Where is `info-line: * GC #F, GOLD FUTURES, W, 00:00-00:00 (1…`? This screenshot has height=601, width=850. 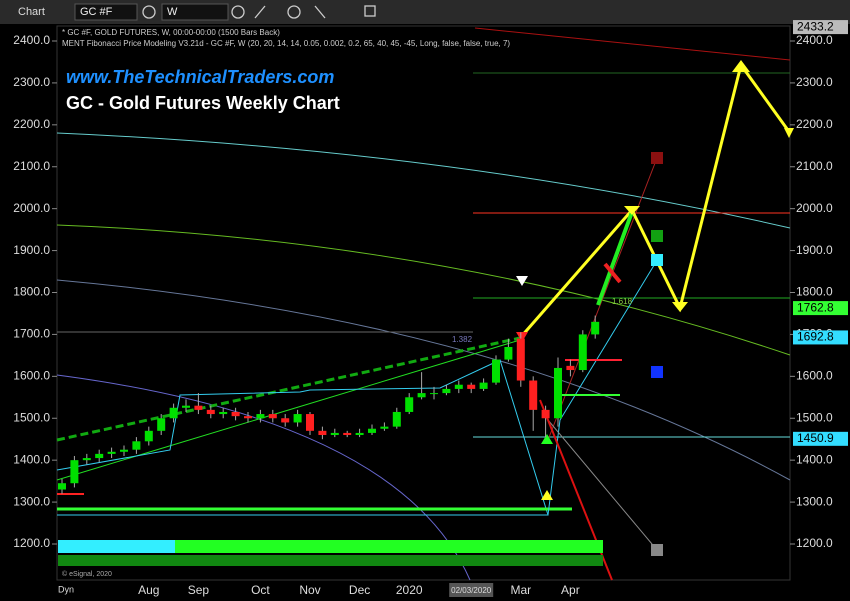
info-line: * GC #F, GOLD FUTURES, W, 00:00-00:00 (1… is located at coordinates (171, 32).